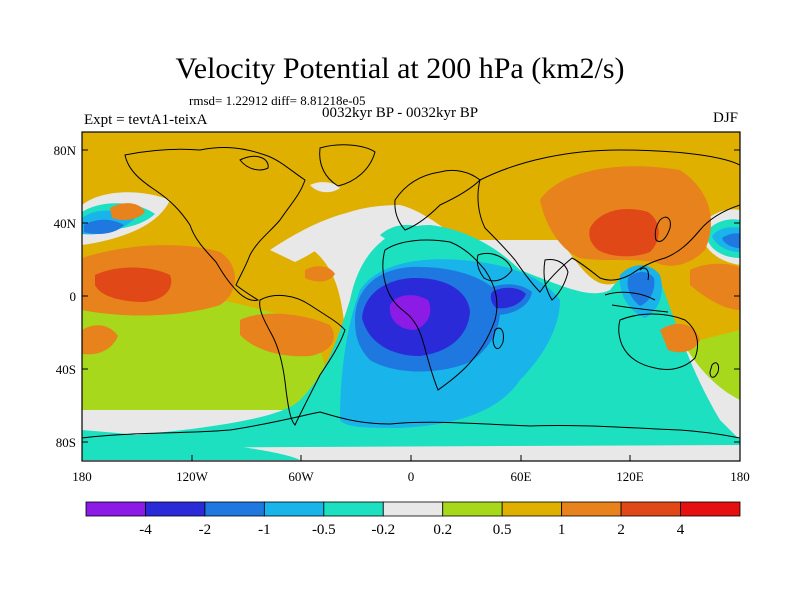 The image size is (800, 600). I want to click on period-label: 0032kyr BP - 0032kyr BP, so click(400, 113).